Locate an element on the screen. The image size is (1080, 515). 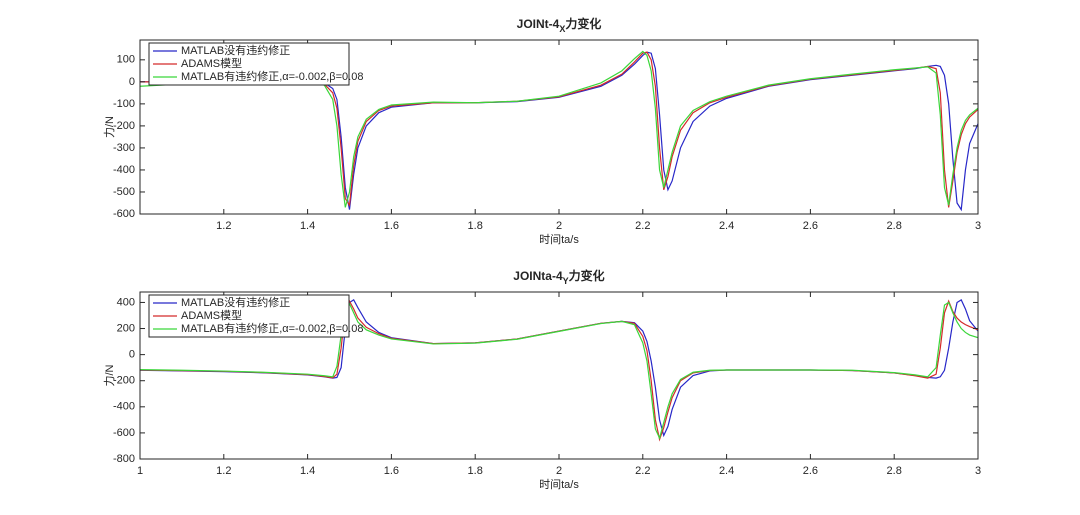
chart-title: JOINt-4X力变化 is located at coordinates (559, 25).